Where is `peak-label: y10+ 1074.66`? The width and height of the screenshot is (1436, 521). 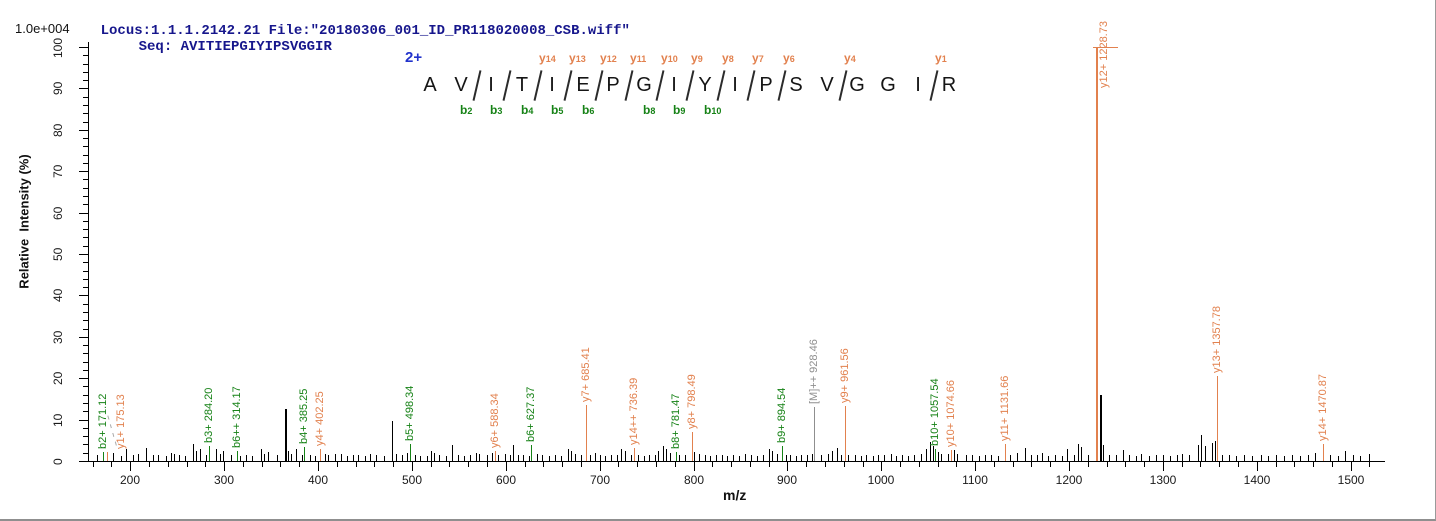 peak-label: y10+ 1074.66 is located at coordinates (951, 413).